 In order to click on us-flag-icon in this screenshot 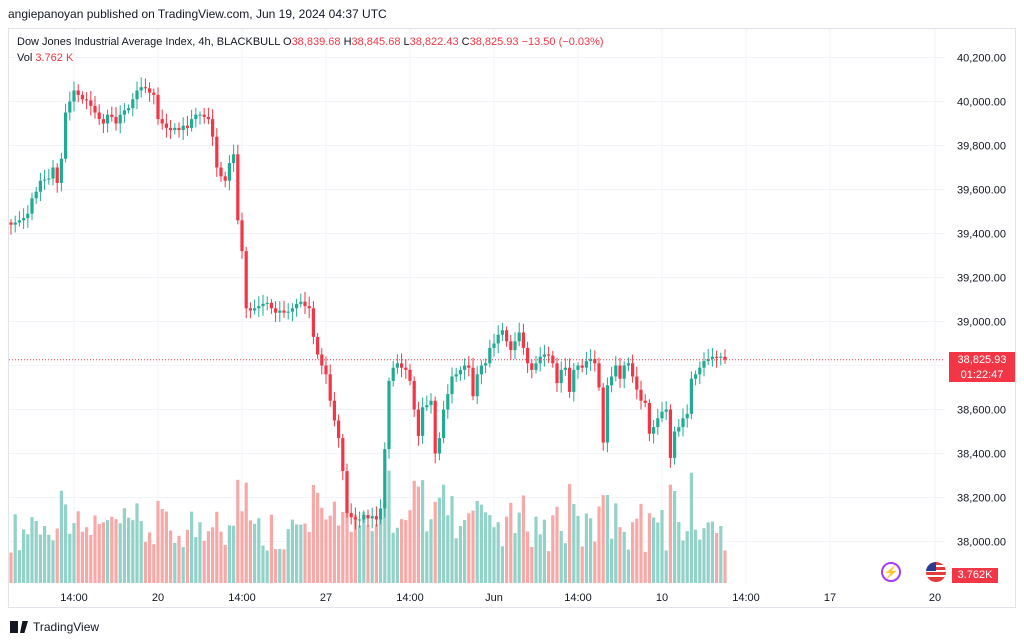, I will do `click(936, 572)`.